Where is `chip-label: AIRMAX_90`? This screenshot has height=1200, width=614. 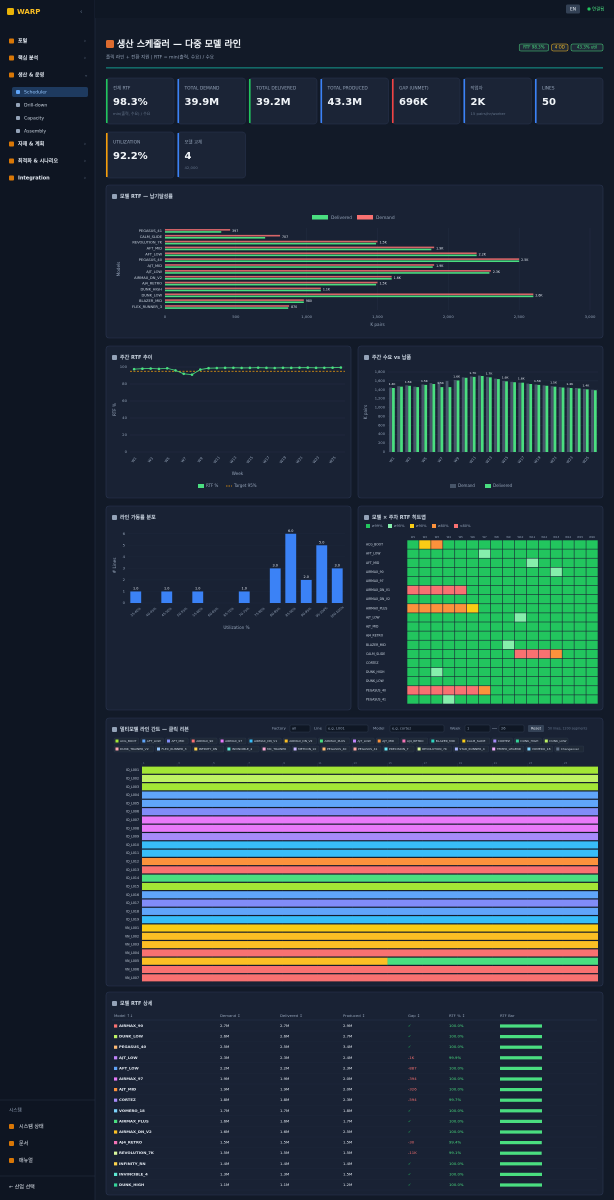 chip-label: AIRMAX_90 is located at coordinates (204, 741).